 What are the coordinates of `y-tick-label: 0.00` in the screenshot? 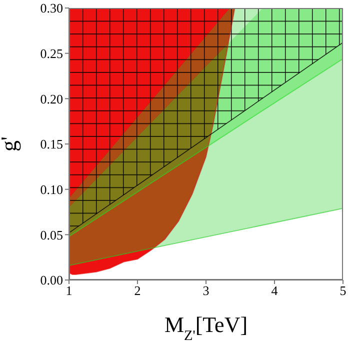 It's located at (51, 280).